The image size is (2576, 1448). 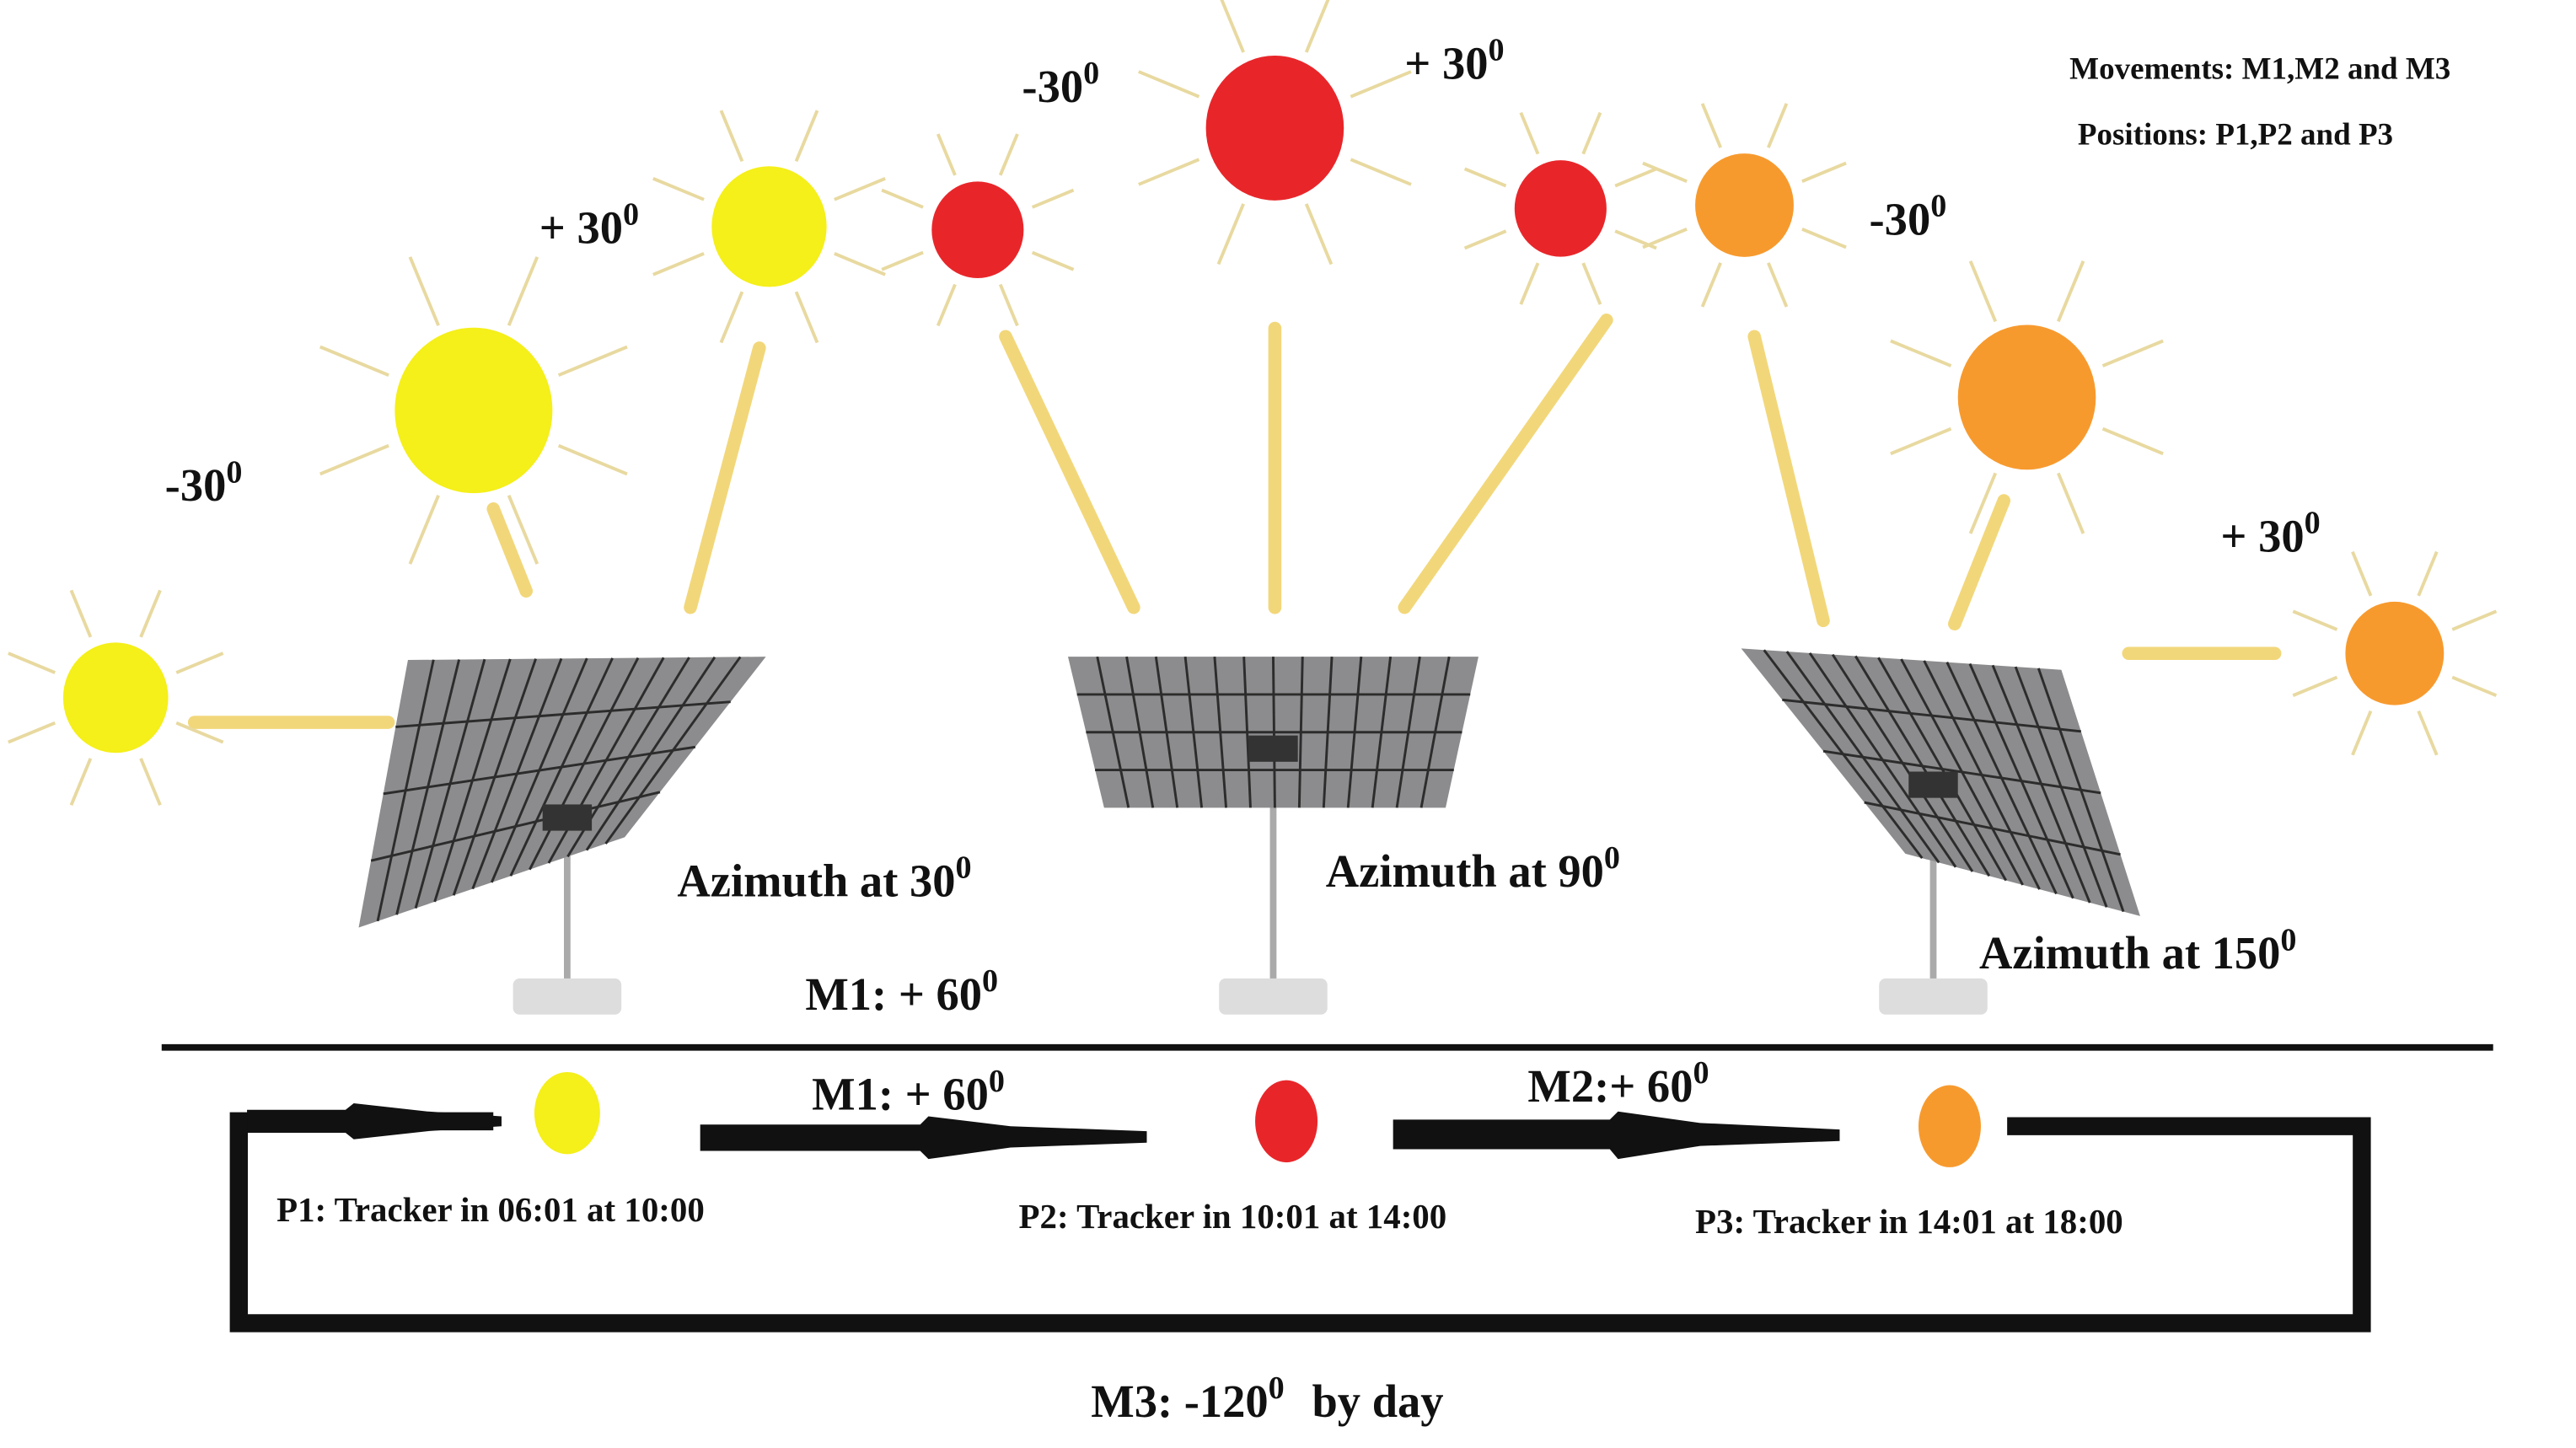 What do you see at coordinates (1179, 1402) in the screenshot?
I see `label-text: M3: -120` at bounding box center [1179, 1402].